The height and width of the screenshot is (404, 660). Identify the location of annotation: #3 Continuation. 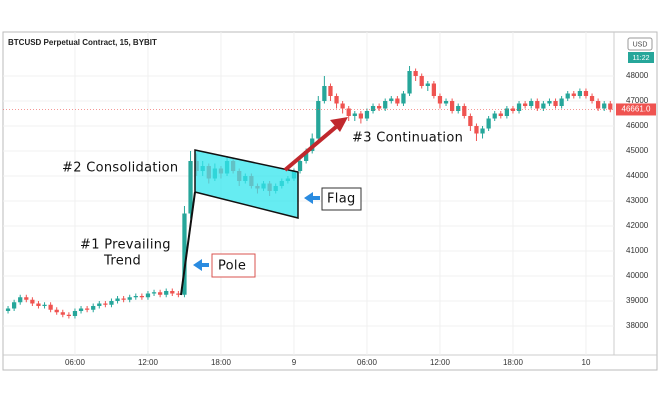
(407, 138).